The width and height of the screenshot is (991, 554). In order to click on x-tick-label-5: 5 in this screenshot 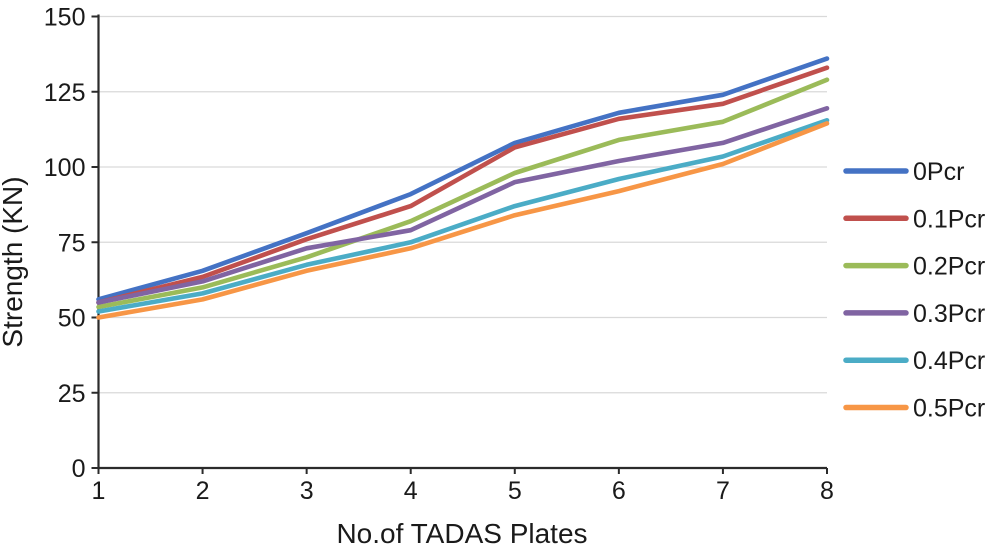, I will do `click(515, 491)`.